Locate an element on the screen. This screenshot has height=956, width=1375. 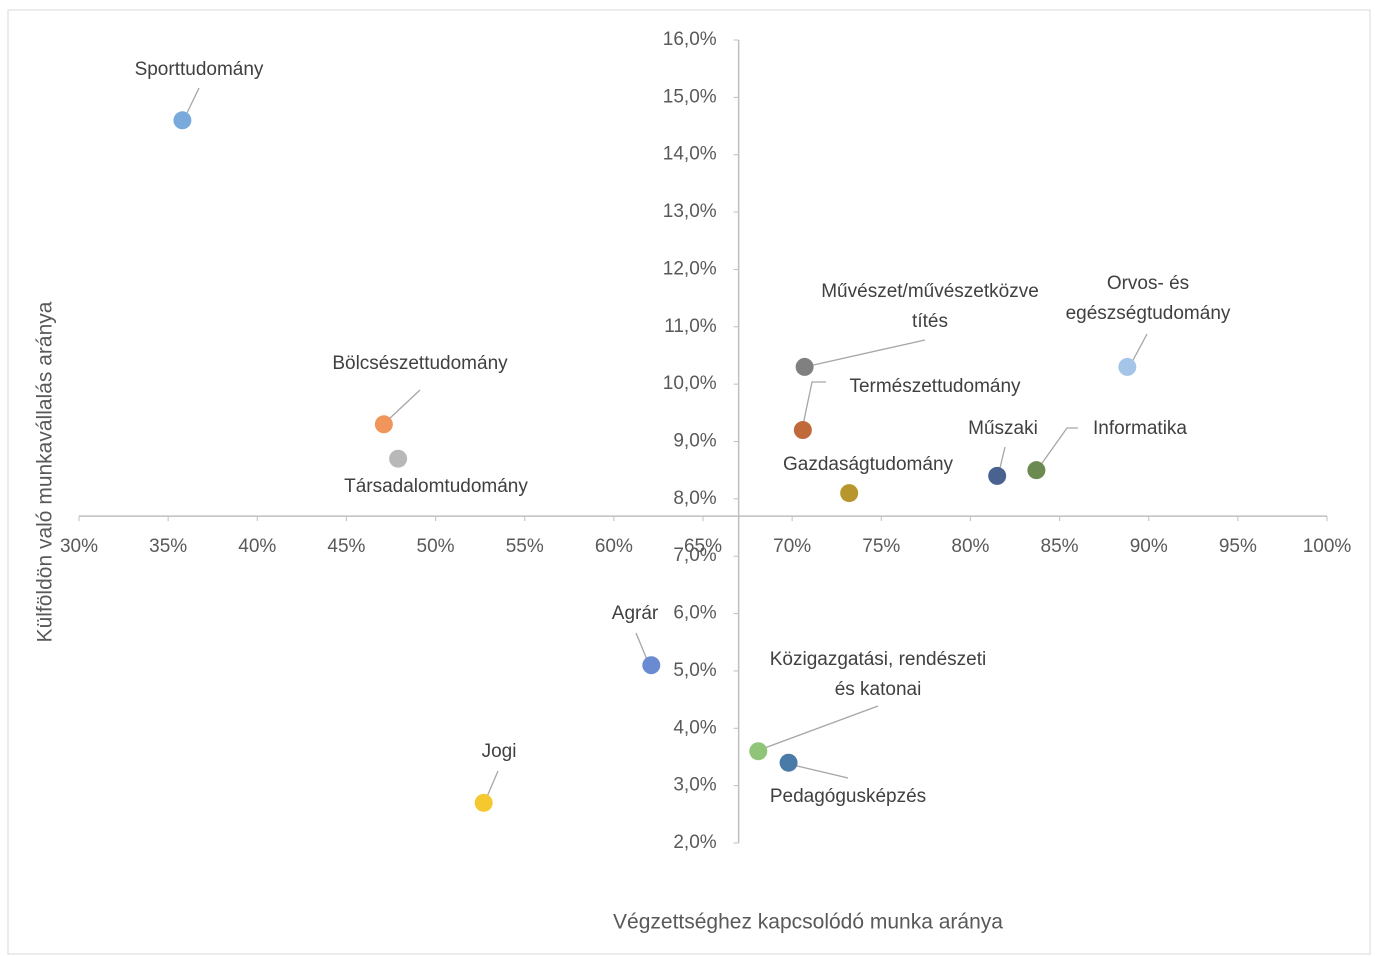
x-tick-label: 60% is located at coordinates (614, 546).